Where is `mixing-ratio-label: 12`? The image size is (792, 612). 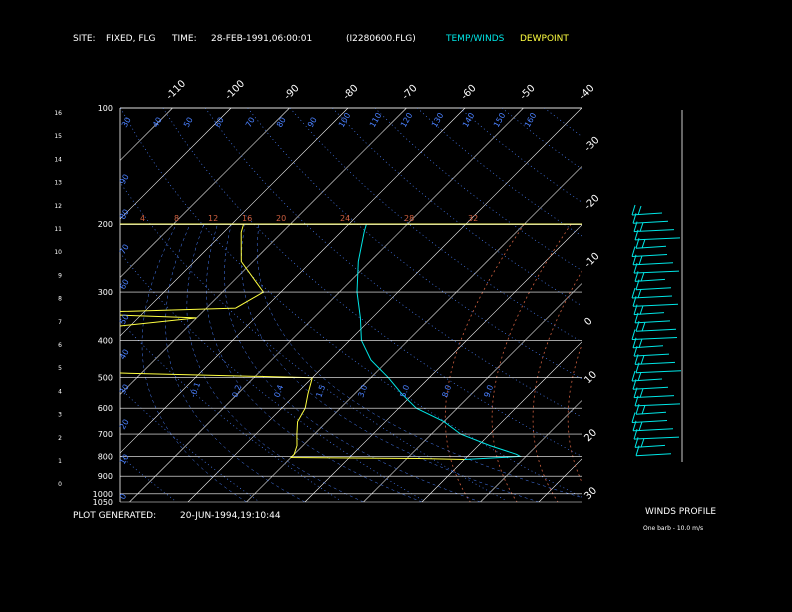
mixing-ratio-label: 12 is located at coordinates (213, 218).